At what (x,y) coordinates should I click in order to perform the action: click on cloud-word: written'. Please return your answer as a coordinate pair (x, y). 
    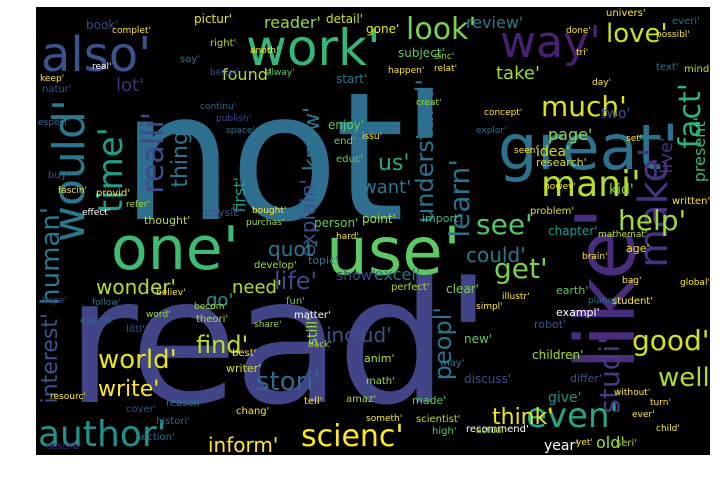
    Looking at the image, I should click on (691, 201).